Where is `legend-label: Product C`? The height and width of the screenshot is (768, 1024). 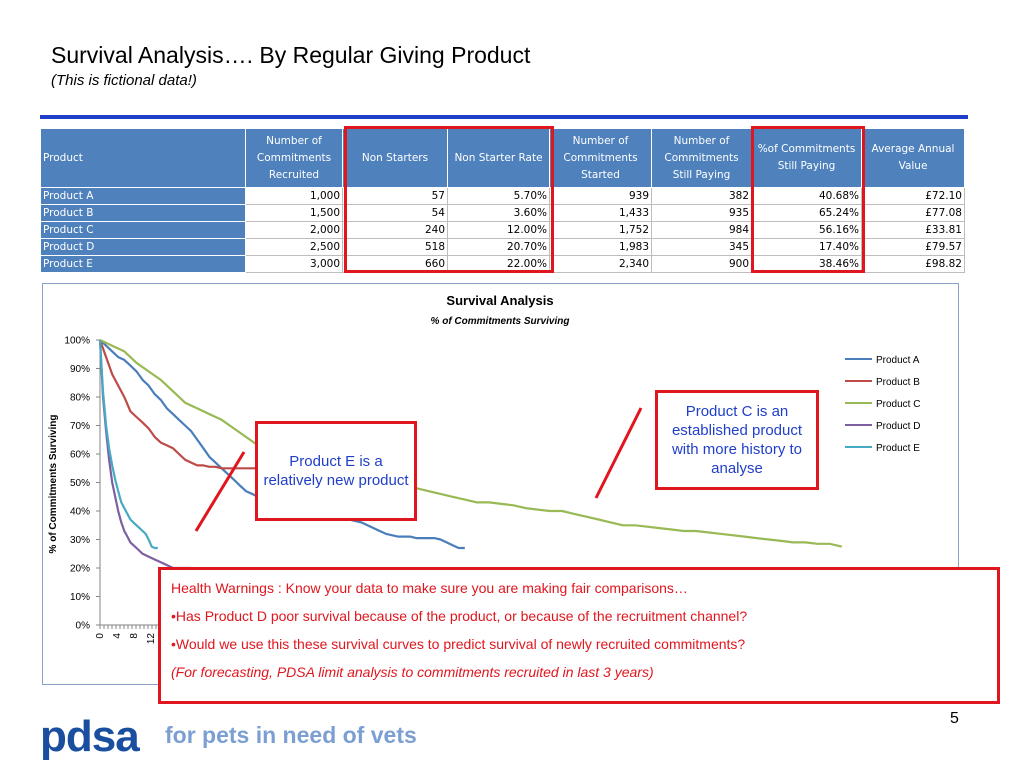
legend-label: Product C is located at coordinates (898, 404).